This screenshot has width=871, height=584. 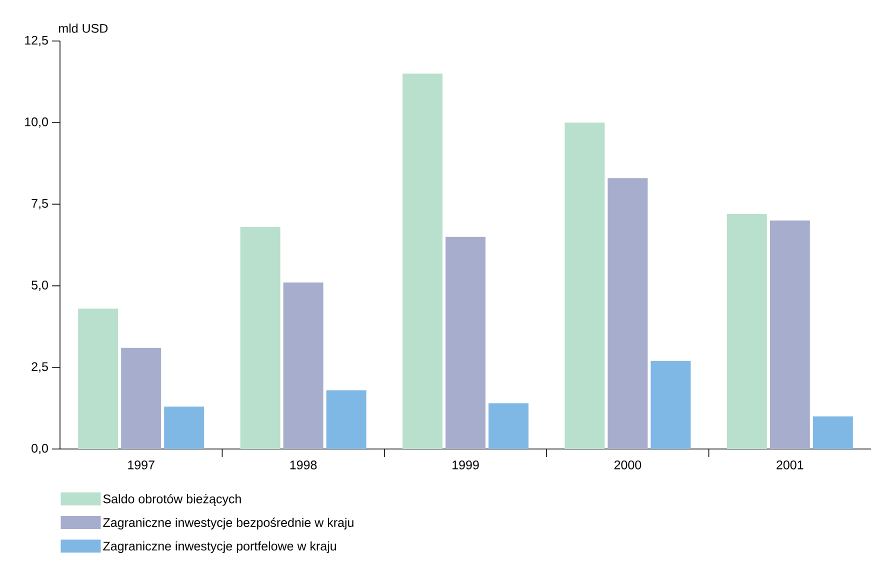 What do you see at coordinates (303, 465) in the screenshot?
I see `x-tick-label: 1998` at bounding box center [303, 465].